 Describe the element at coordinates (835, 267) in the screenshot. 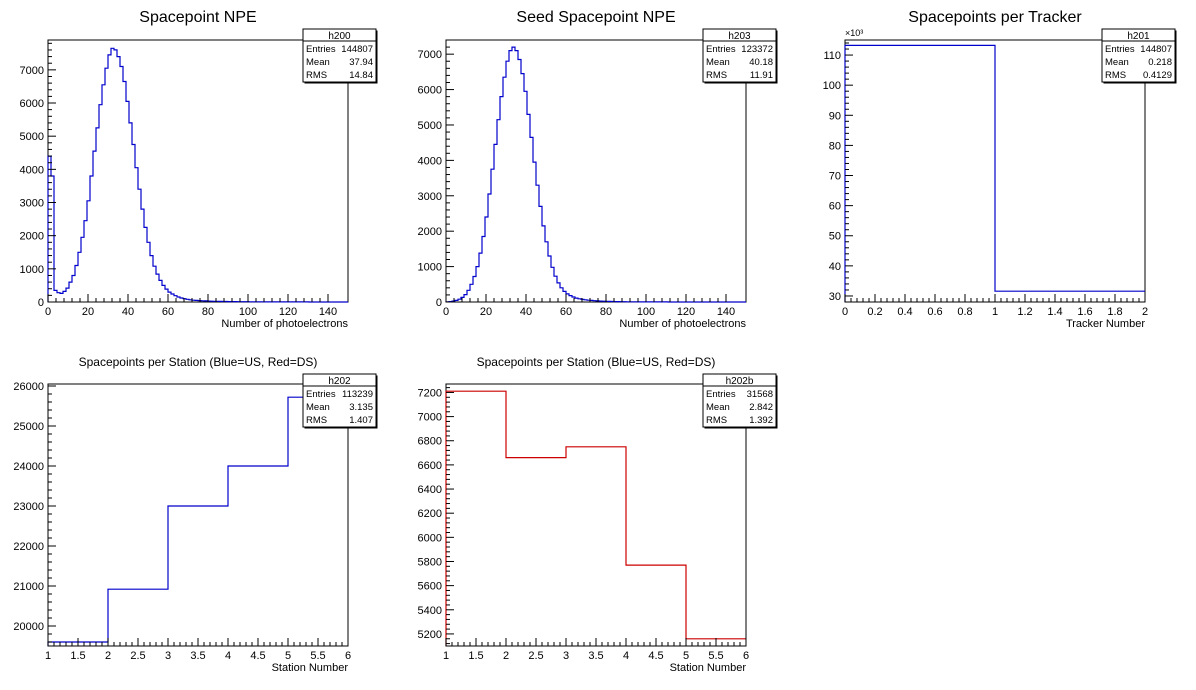

I see `y-tick-label: 40` at that location.